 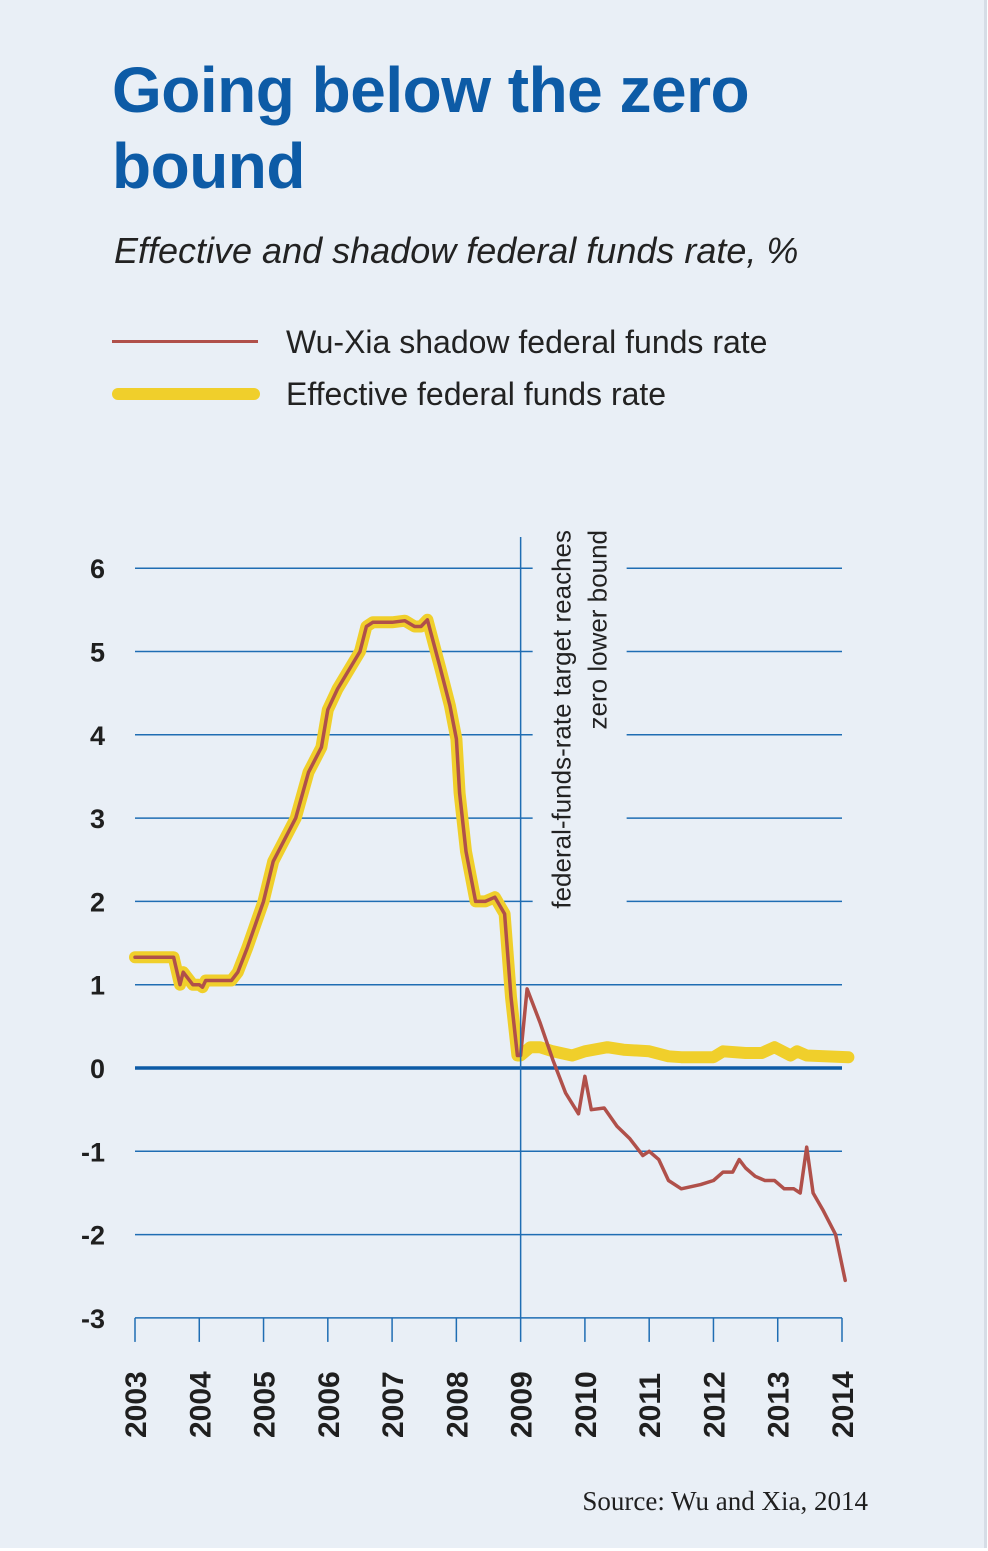 I want to click on y-tick-label: 4, so click(x=97, y=736).